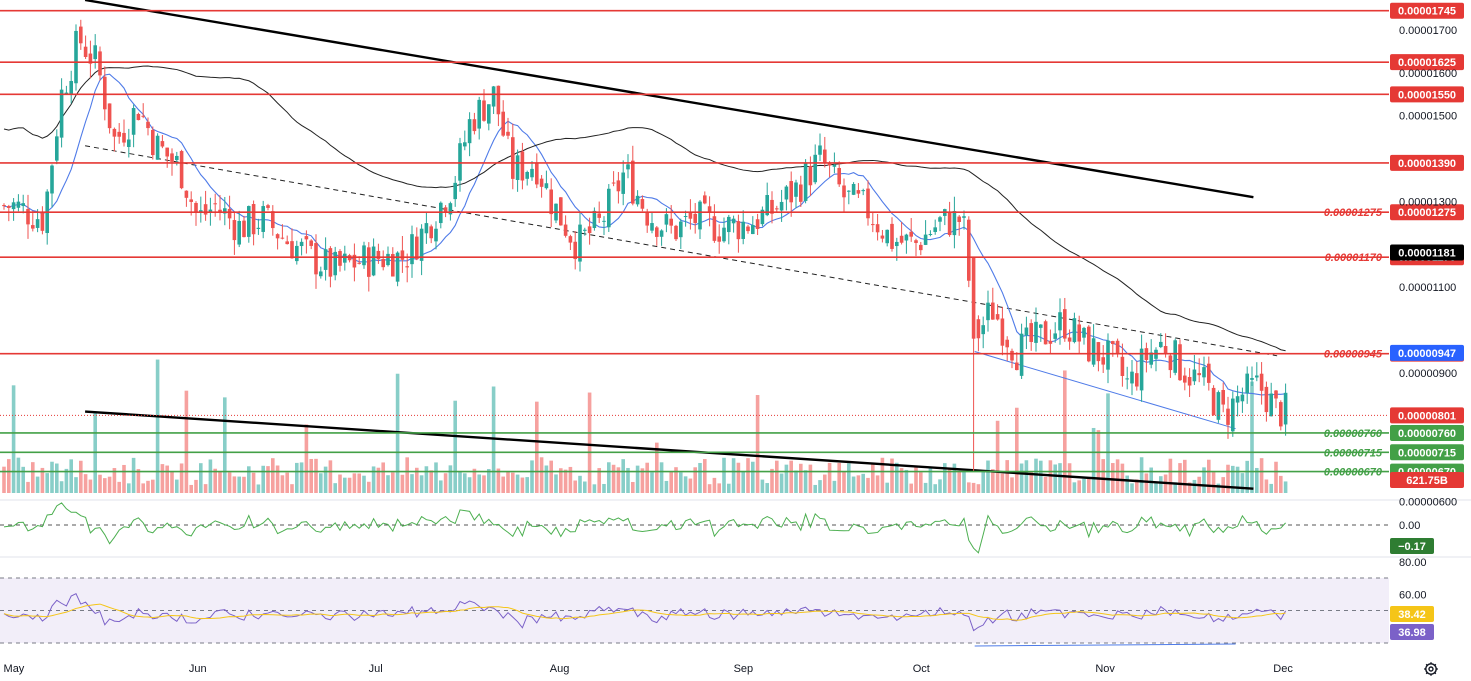  I want to click on resistance-tag: 0.00001550, so click(1427, 94).